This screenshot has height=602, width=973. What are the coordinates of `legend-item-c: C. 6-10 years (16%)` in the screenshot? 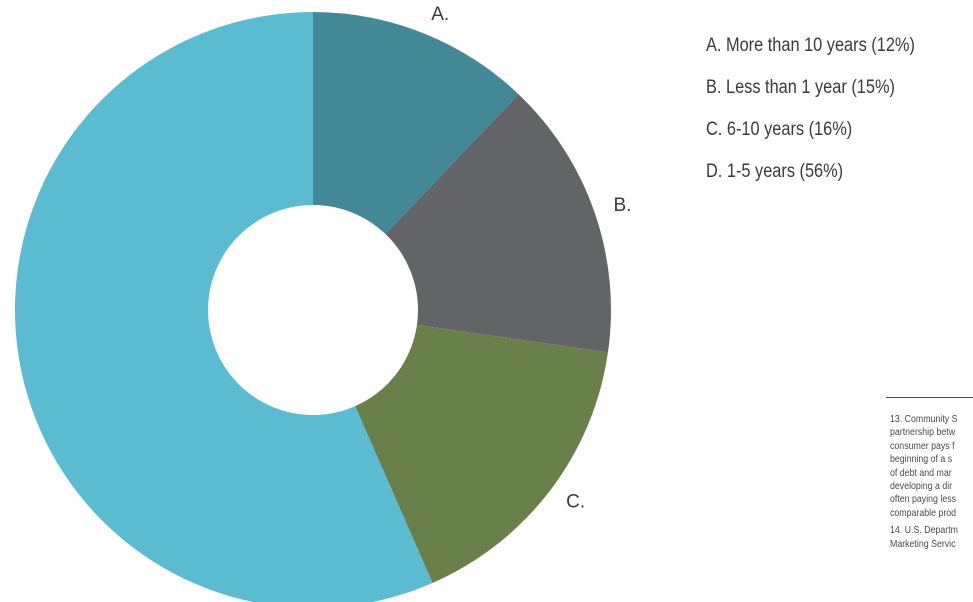 It's located at (779, 129).